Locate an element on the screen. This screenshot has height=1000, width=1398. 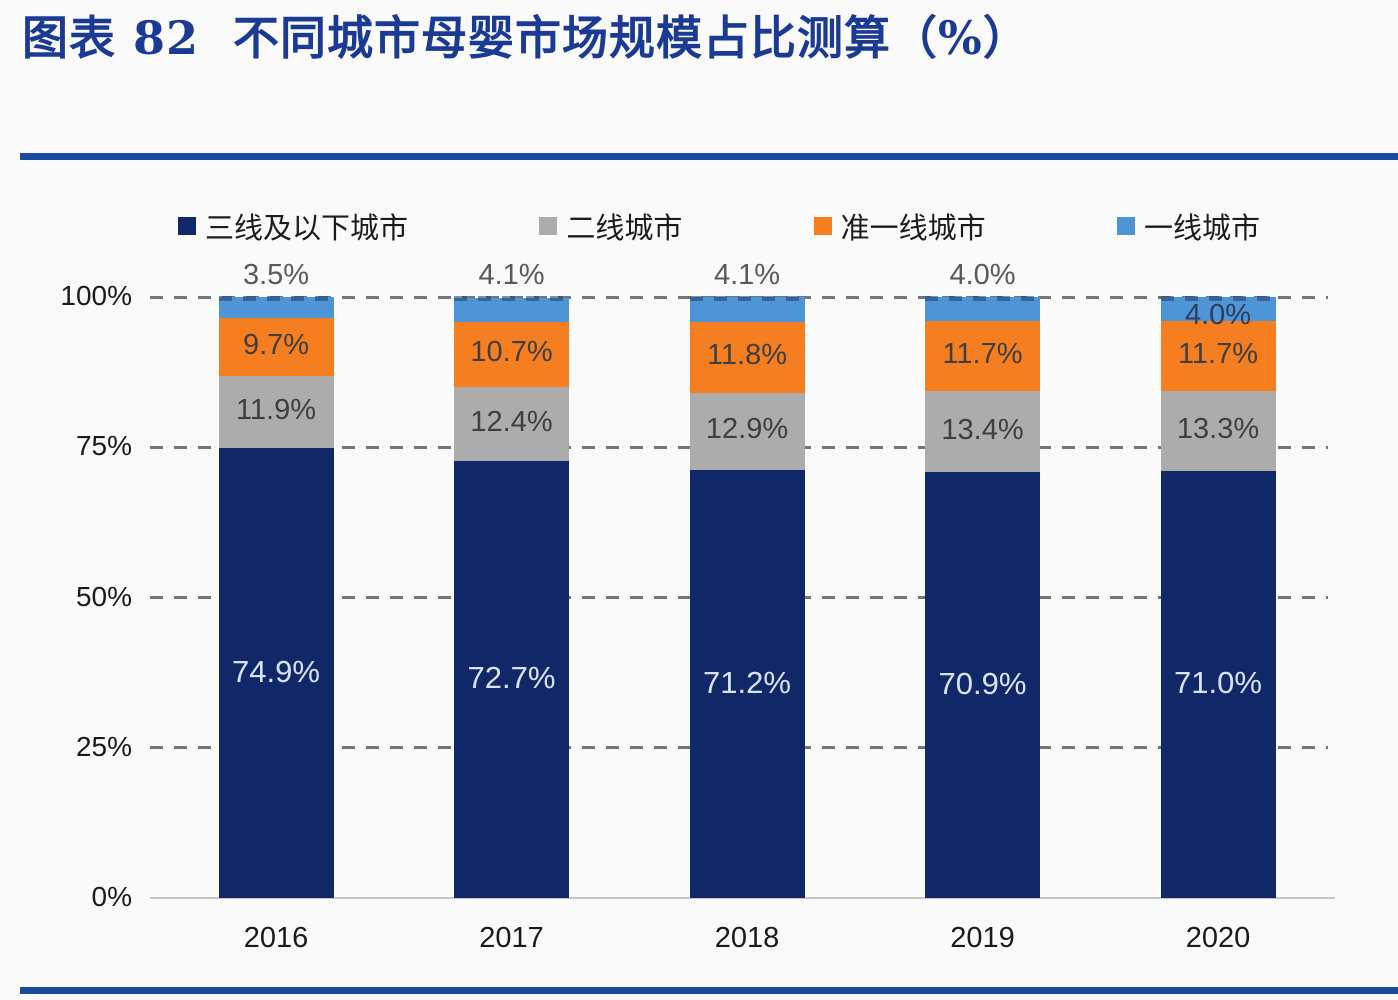
bar-2016-value-label-1: 74.9% is located at coordinates (276, 671).